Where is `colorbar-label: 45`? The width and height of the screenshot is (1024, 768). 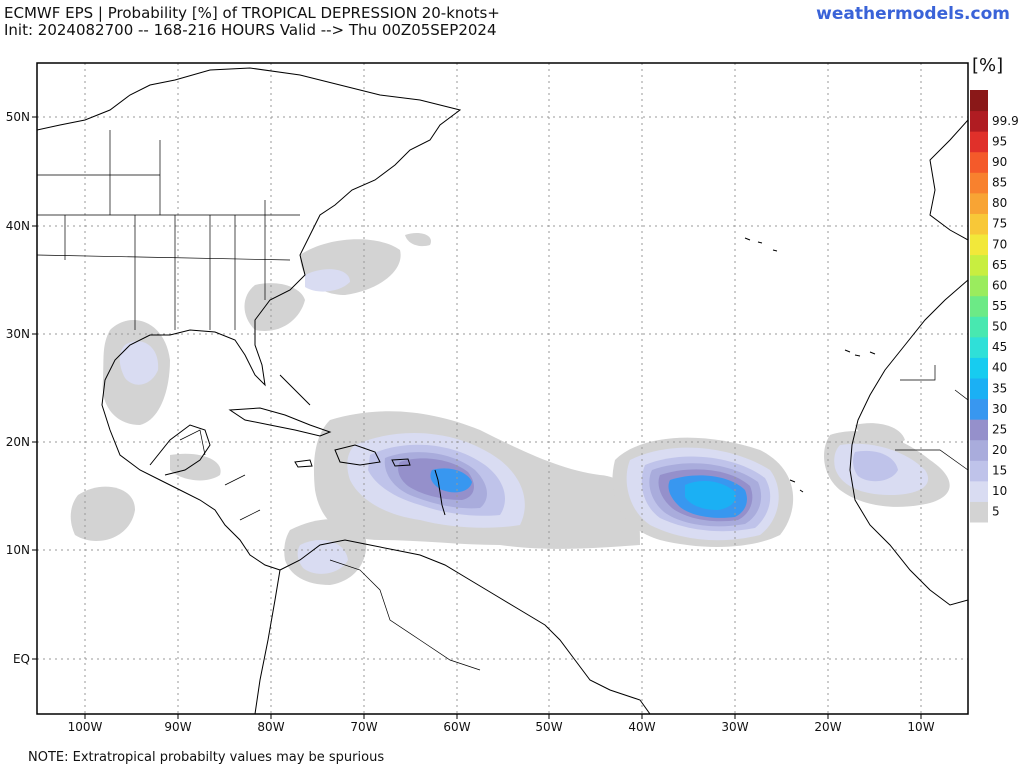
colorbar-label: 45 is located at coordinates (999, 347).